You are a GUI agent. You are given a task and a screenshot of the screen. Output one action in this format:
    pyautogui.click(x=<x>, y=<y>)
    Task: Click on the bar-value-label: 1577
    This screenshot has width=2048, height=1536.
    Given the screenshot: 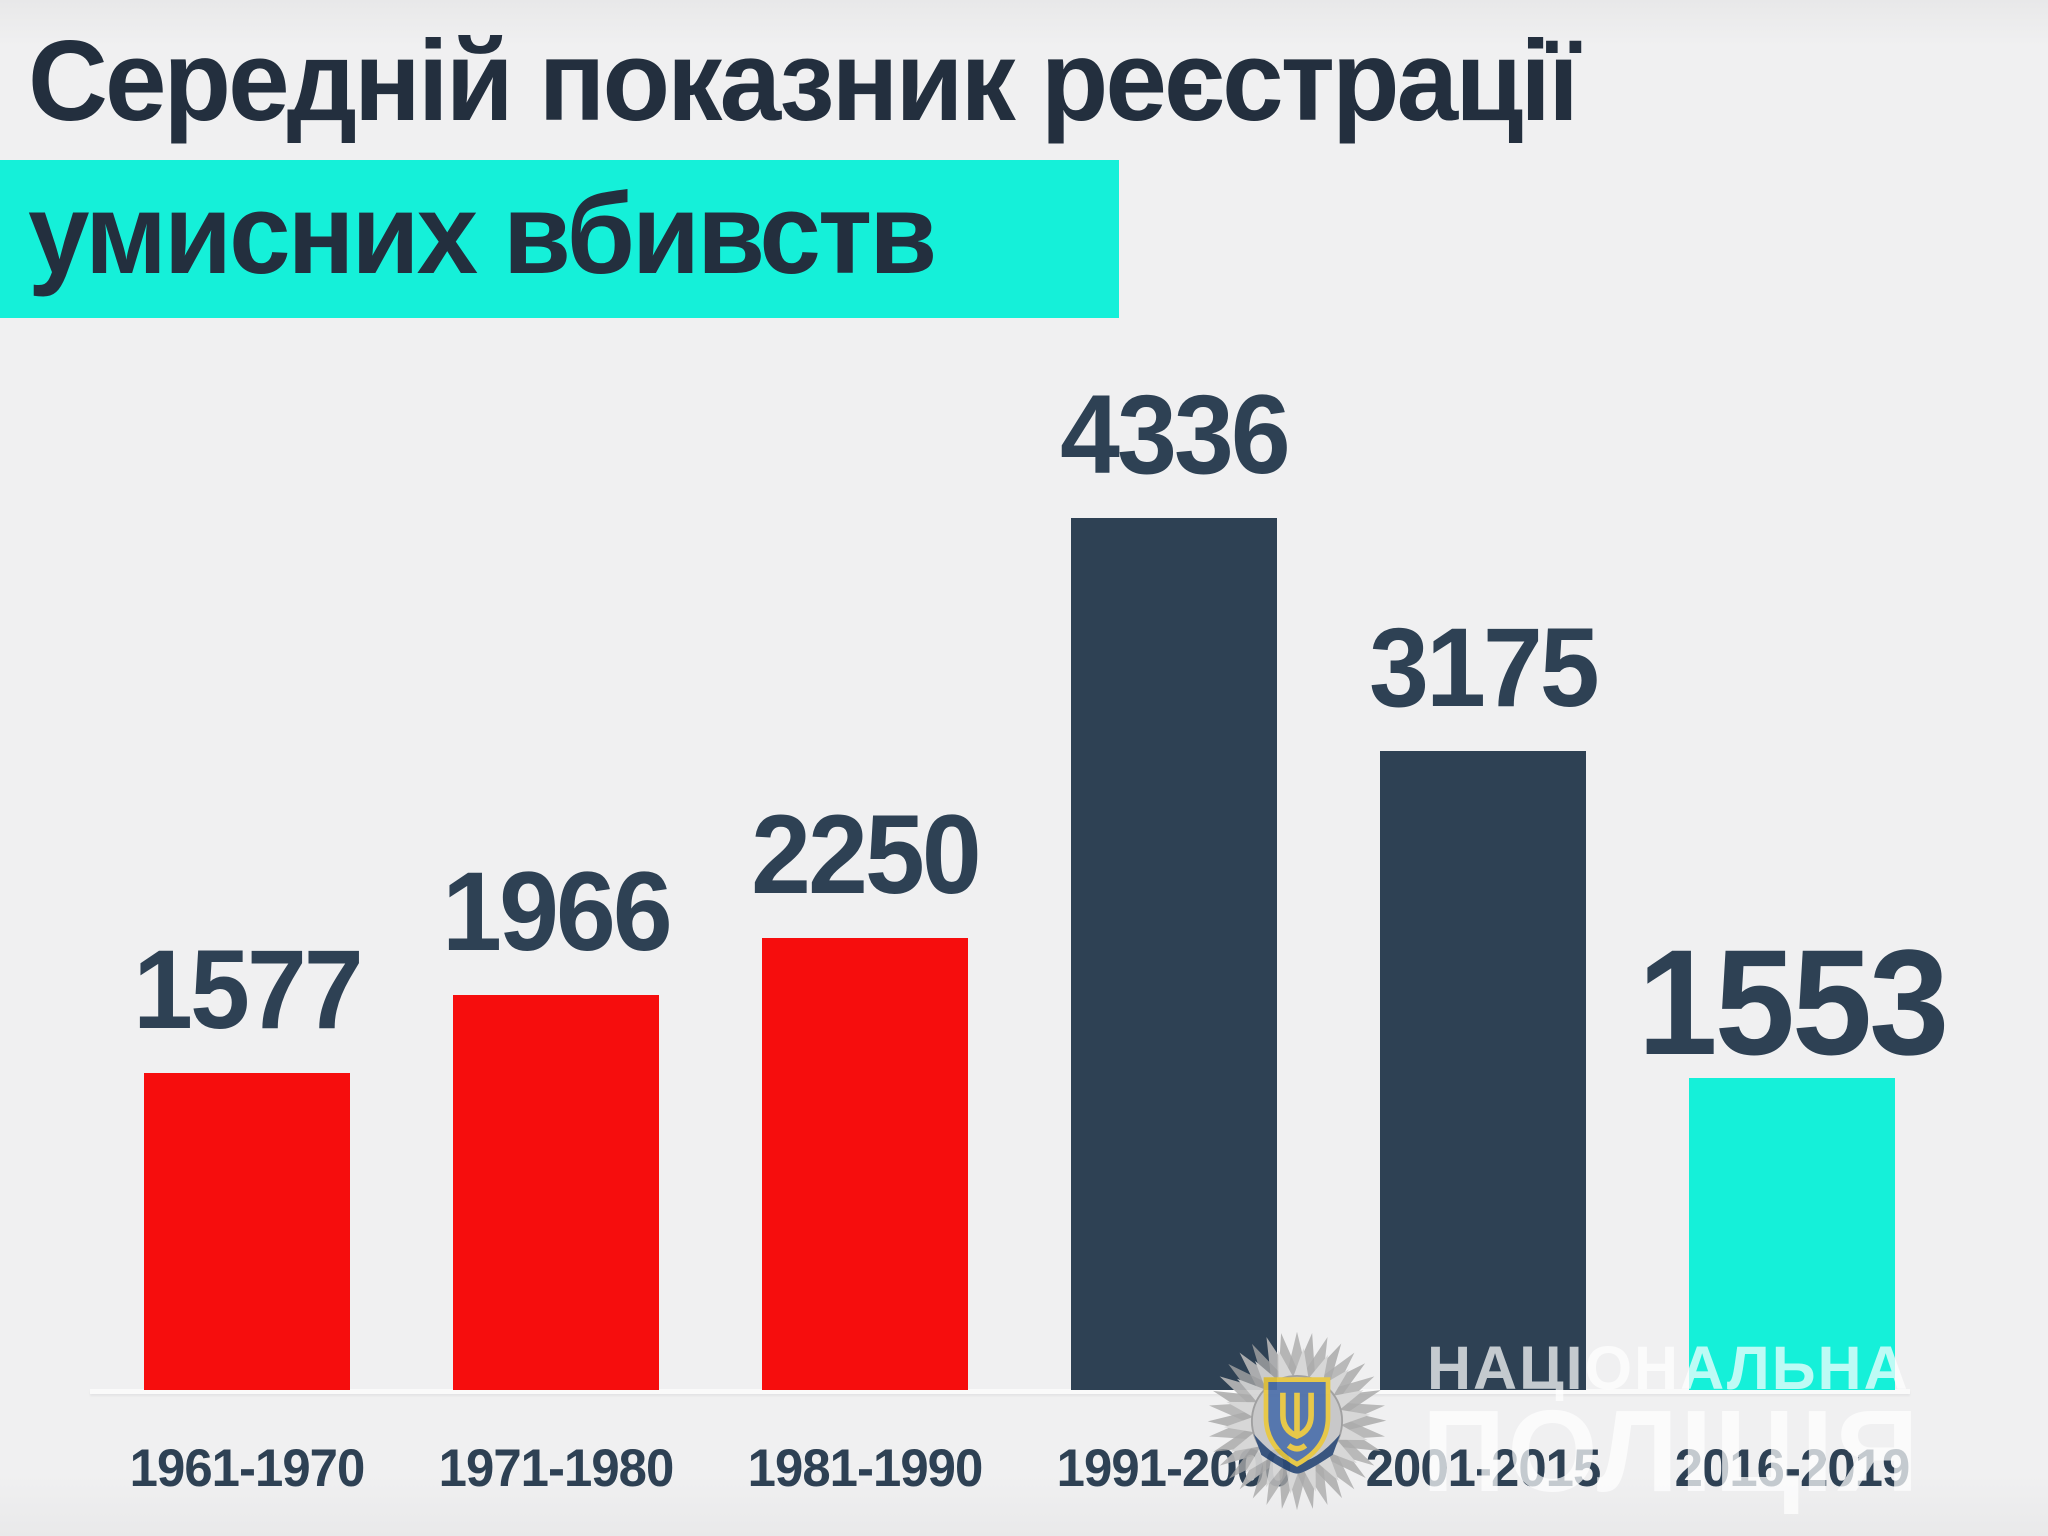 What is the action you would take?
    pyautogui.click(x=248, y=990)
    